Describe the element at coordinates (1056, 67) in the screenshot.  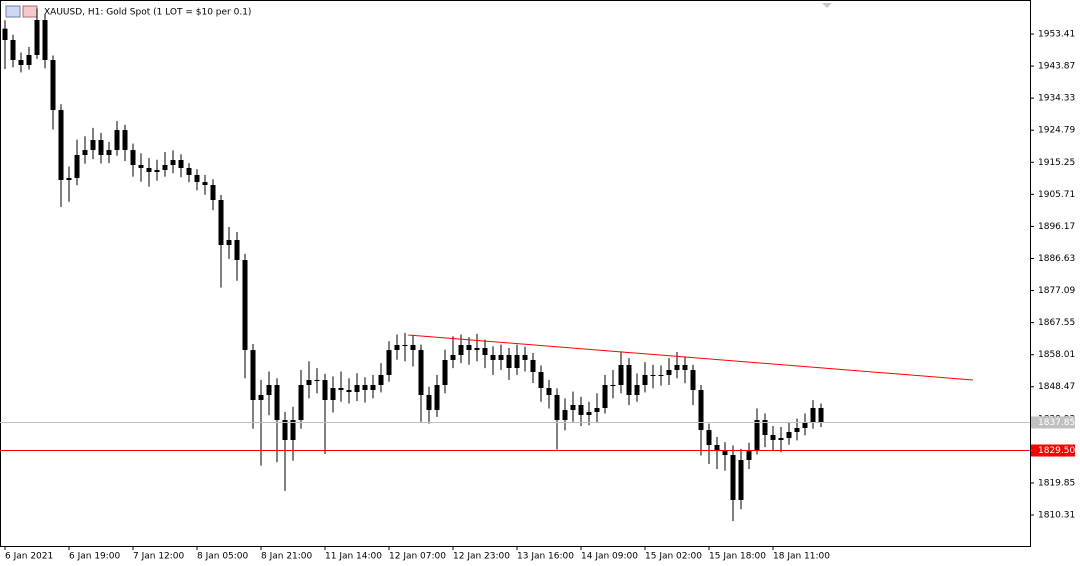
I see `y-tick-label: 1943.87` at that location.